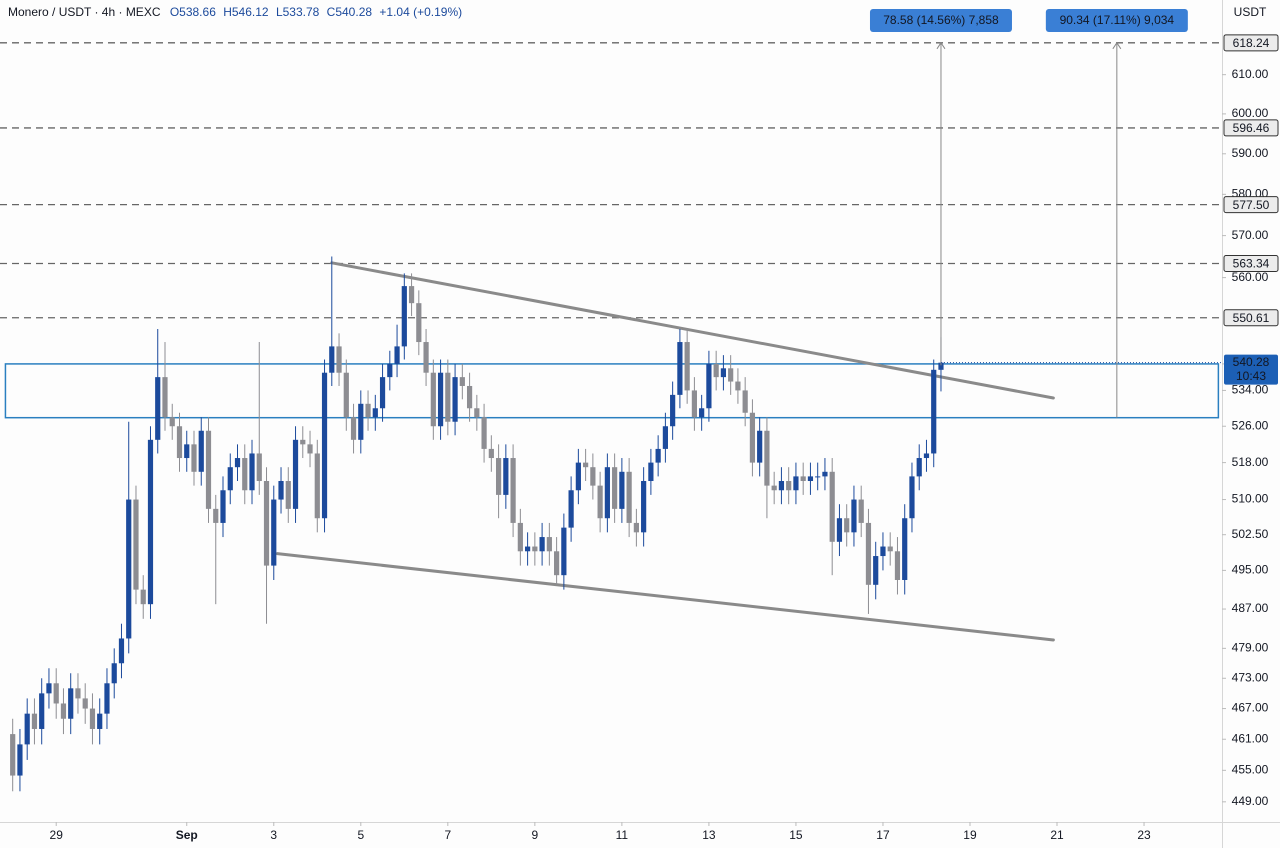 Image resolution: width=1280 pixels, height=848 pixels. Describe the element at coordinates (187, 835) in the screenshot. I see `x-tick-label: Sep` at that location.